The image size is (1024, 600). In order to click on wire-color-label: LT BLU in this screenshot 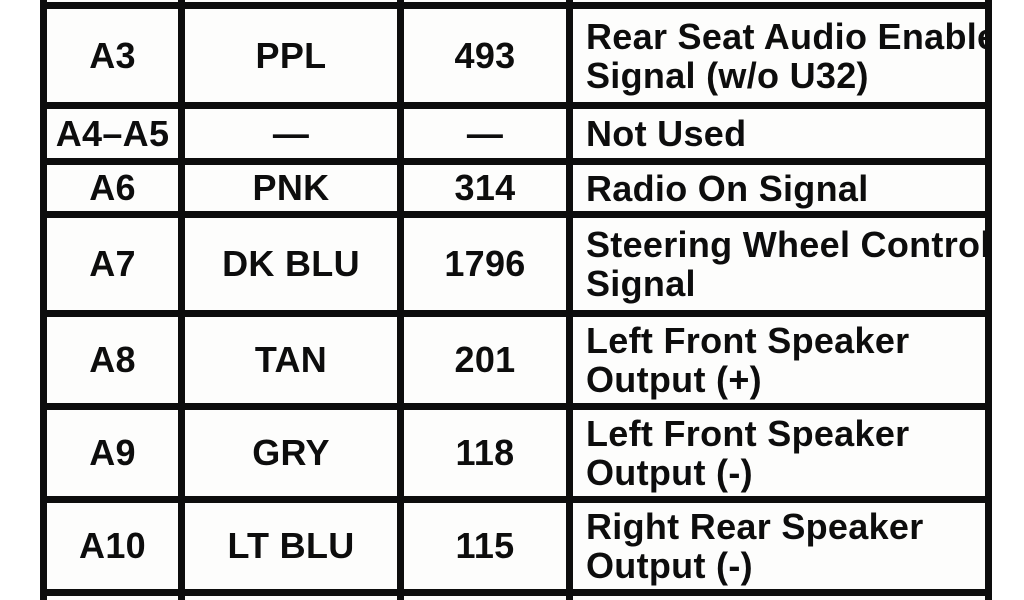, I will do `click(291, 545)`.